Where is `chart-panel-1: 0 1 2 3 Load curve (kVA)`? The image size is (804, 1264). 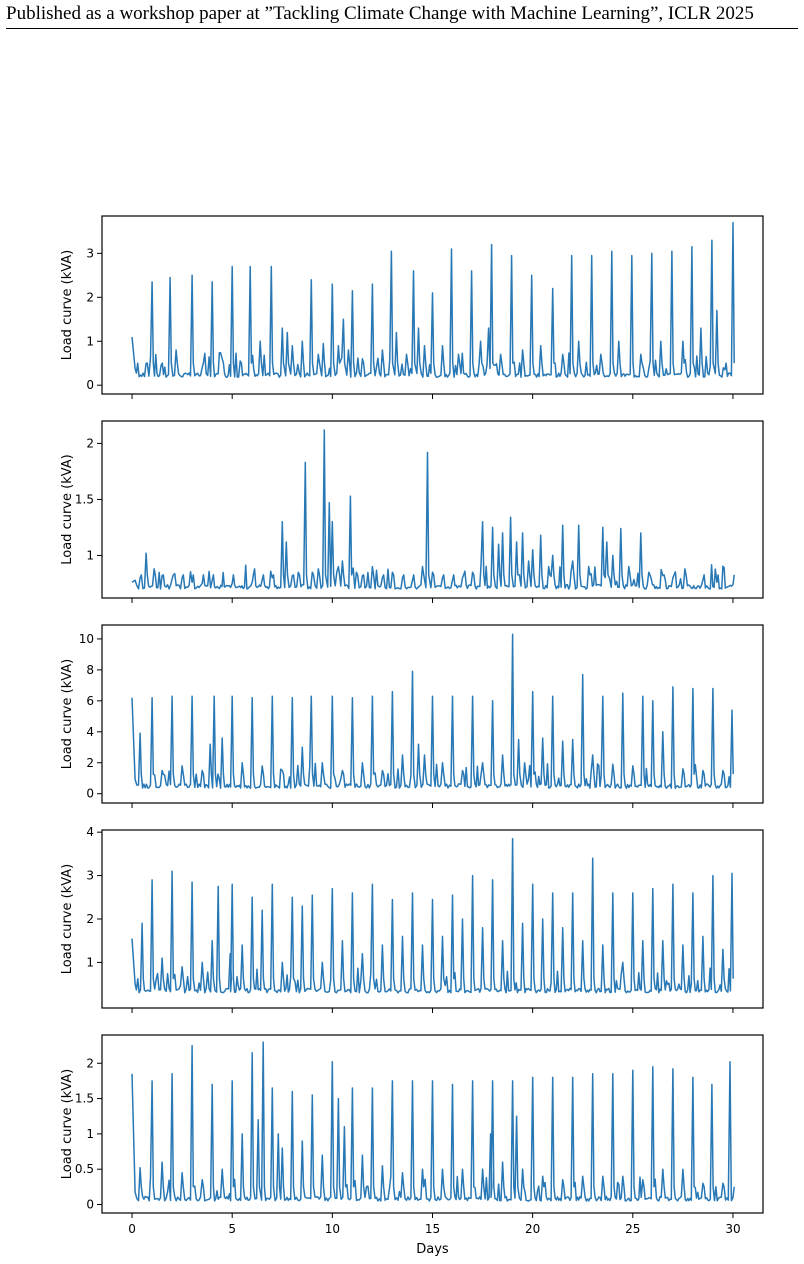
chart-panel-1: 0 1 2 3 Load curve (kVA) is located at coordinates (412, 307).